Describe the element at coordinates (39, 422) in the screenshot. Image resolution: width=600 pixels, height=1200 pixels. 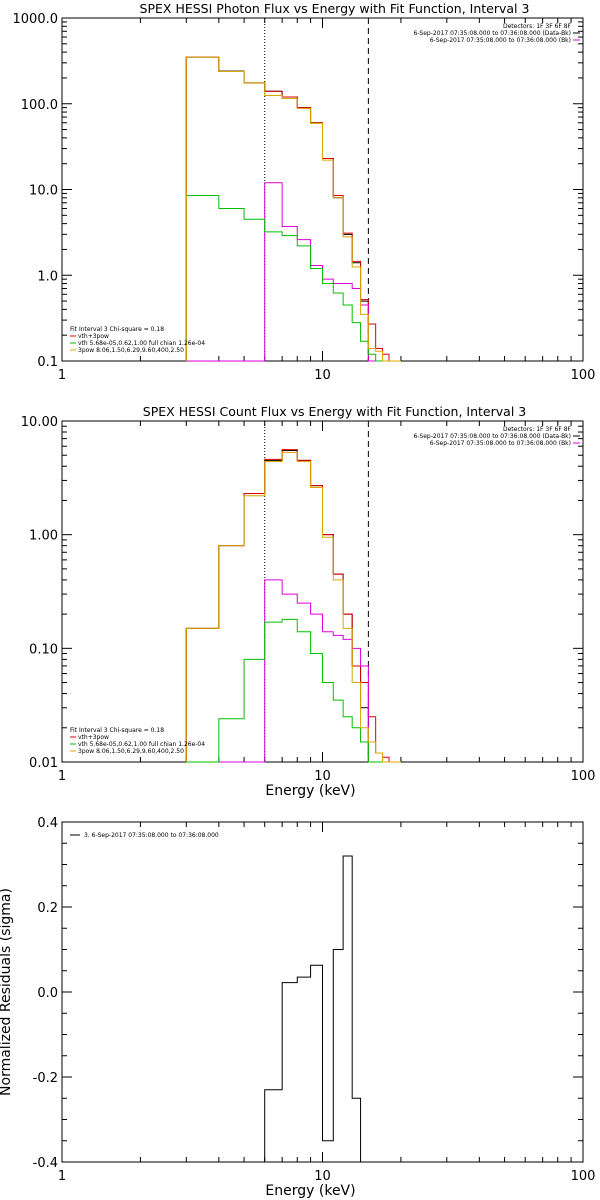
I see `plot2-ytick-label-3: 10.00` at that location.